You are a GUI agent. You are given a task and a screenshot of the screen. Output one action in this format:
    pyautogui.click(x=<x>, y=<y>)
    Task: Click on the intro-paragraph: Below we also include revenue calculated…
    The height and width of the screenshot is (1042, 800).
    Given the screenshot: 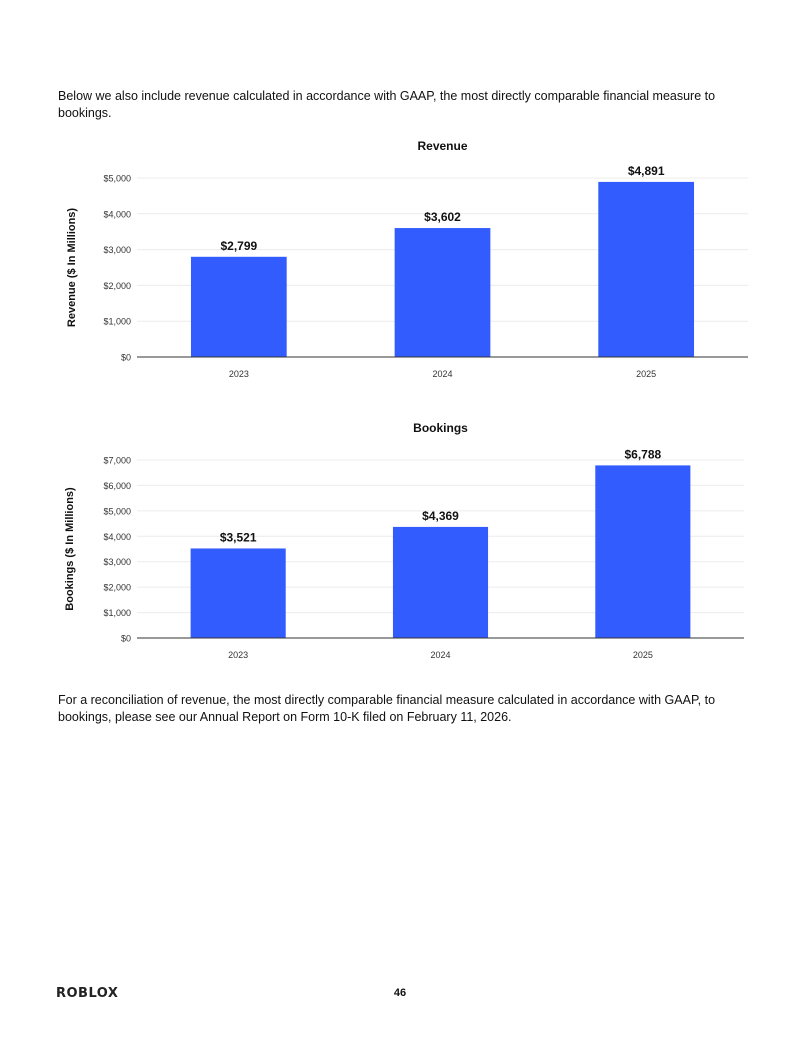 What is the action you would take?
    pyautogui.click(x=387, y=104)
    